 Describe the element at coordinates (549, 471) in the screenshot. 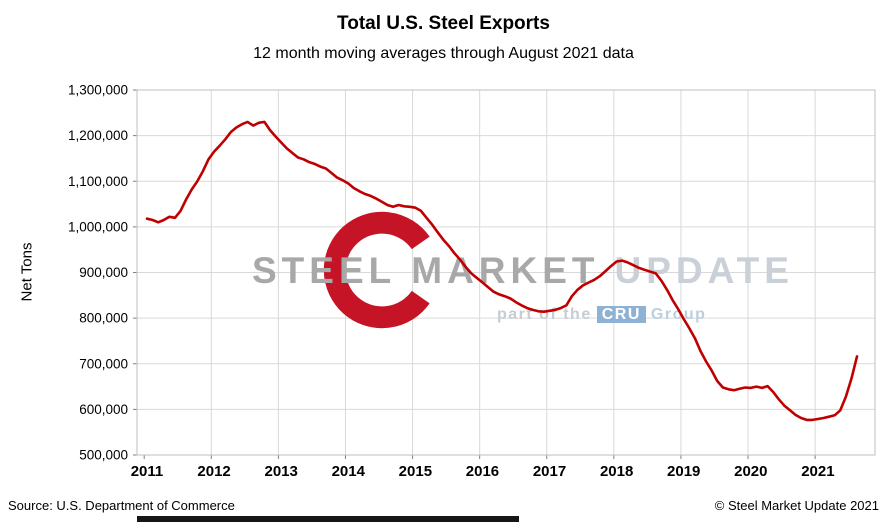

I see `svg-text: 2017` at that location.